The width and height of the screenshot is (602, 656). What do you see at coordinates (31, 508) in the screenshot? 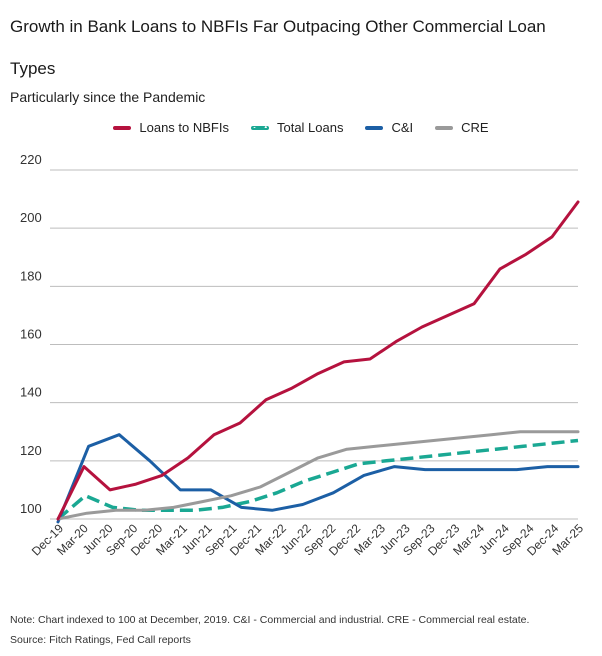
I see `y-tick-label-100: 100` at bounding box center [31, 508].